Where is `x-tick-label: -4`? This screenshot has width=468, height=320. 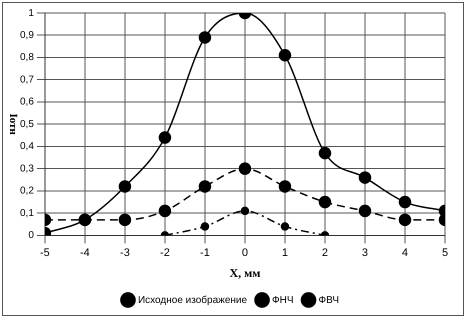 x-tick-label: -4 is located at coordinates (85, 253).